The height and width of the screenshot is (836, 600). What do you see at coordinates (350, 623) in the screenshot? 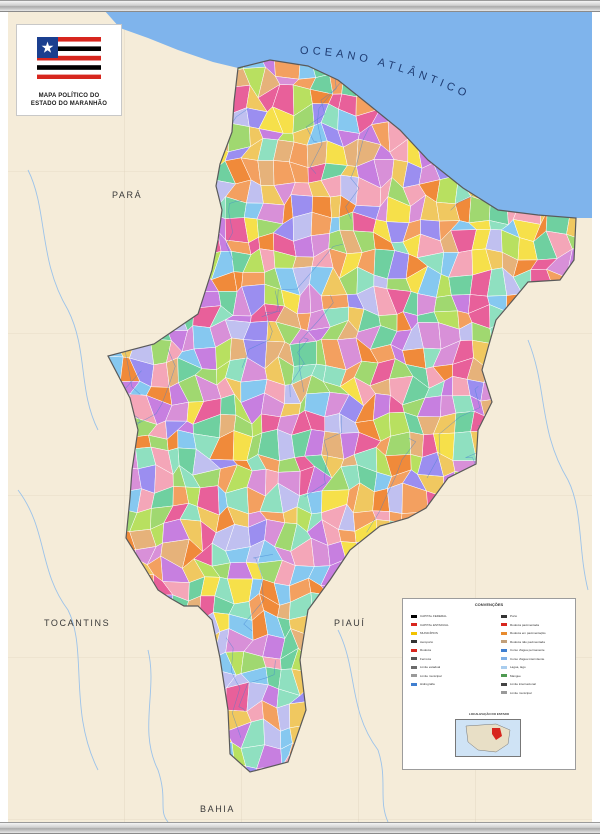
I see `state-label-piaui: PIAUÍ` at bounding box center [350, 623].